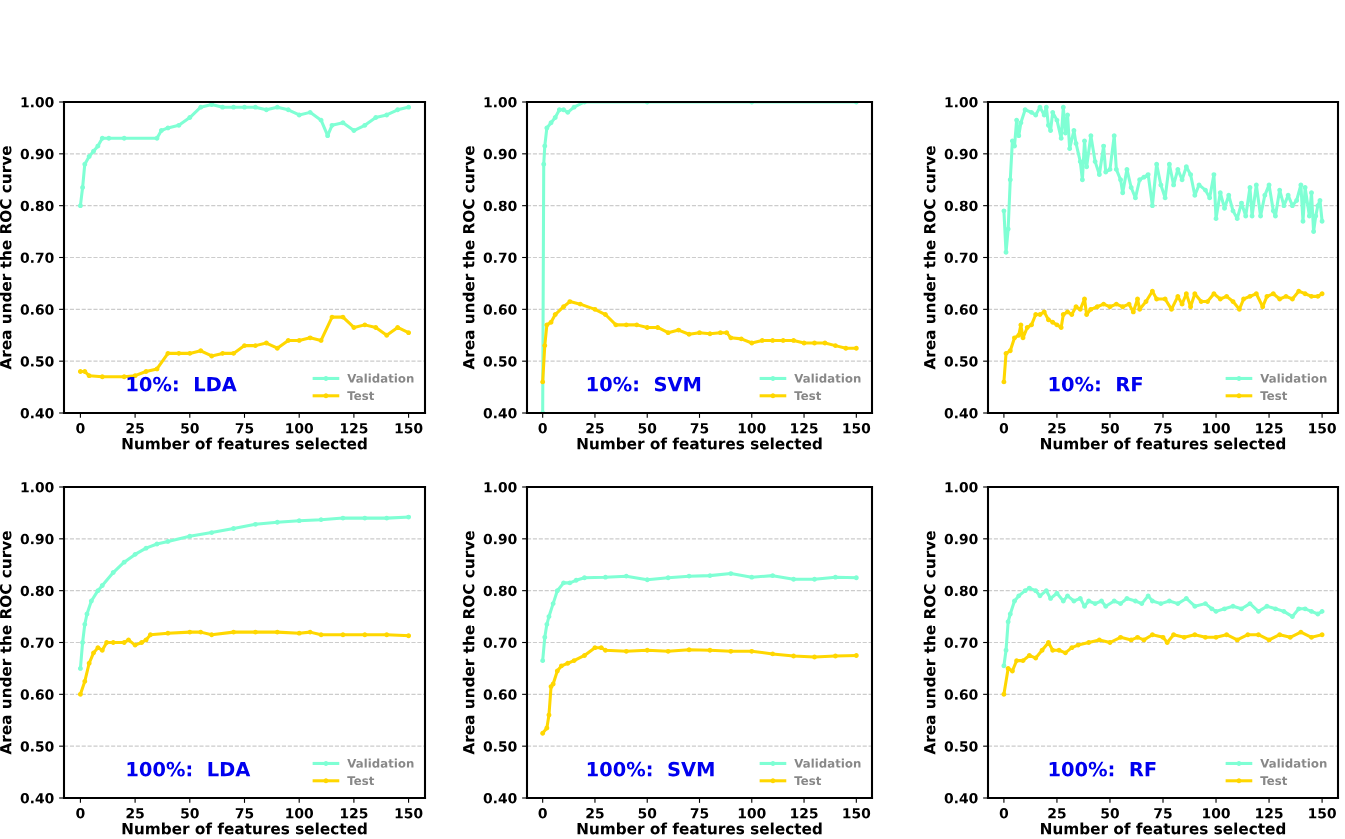  What do you see at coordinates (1102, 769) in the screenshot?
I see `annotation: 100%: RF` at bounding box center [1102, 769].